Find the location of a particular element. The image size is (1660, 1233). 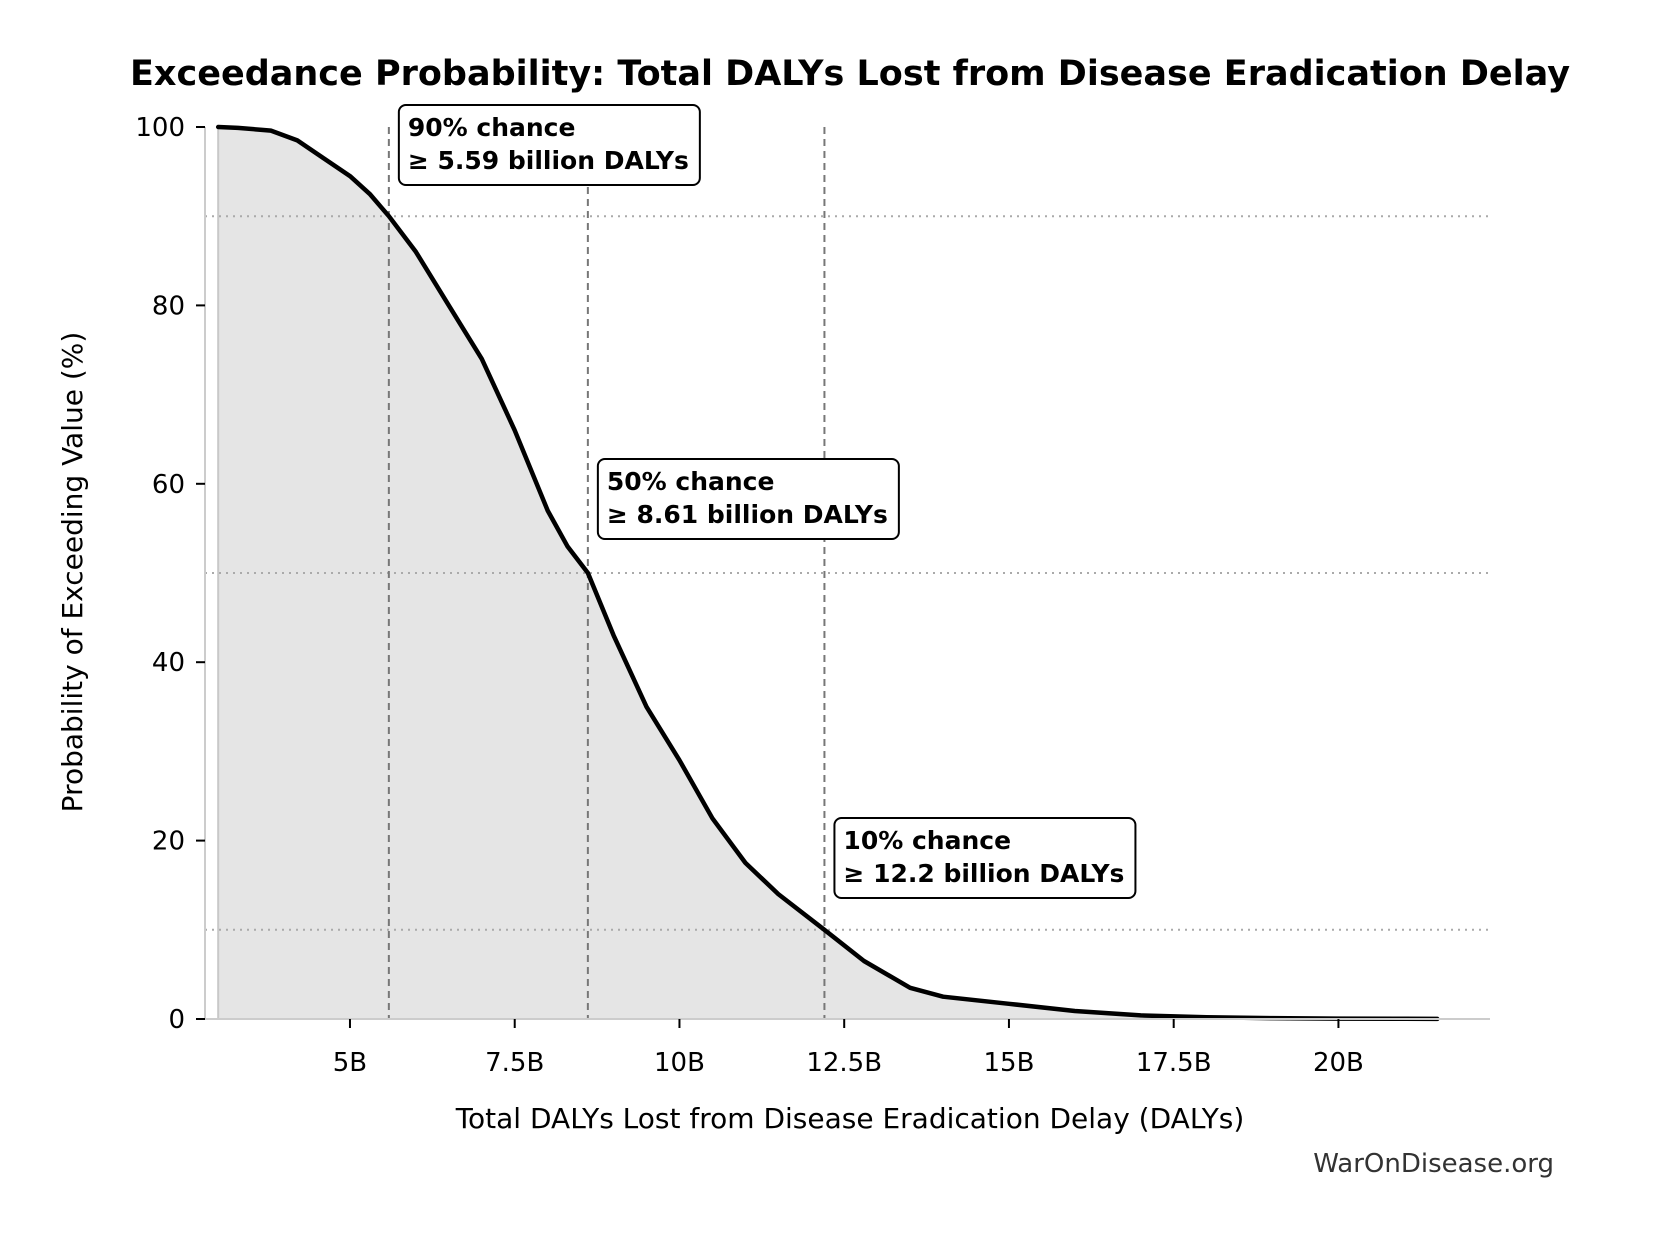

x-tick-label: 12.5B is located at coordinates (844, 1063).